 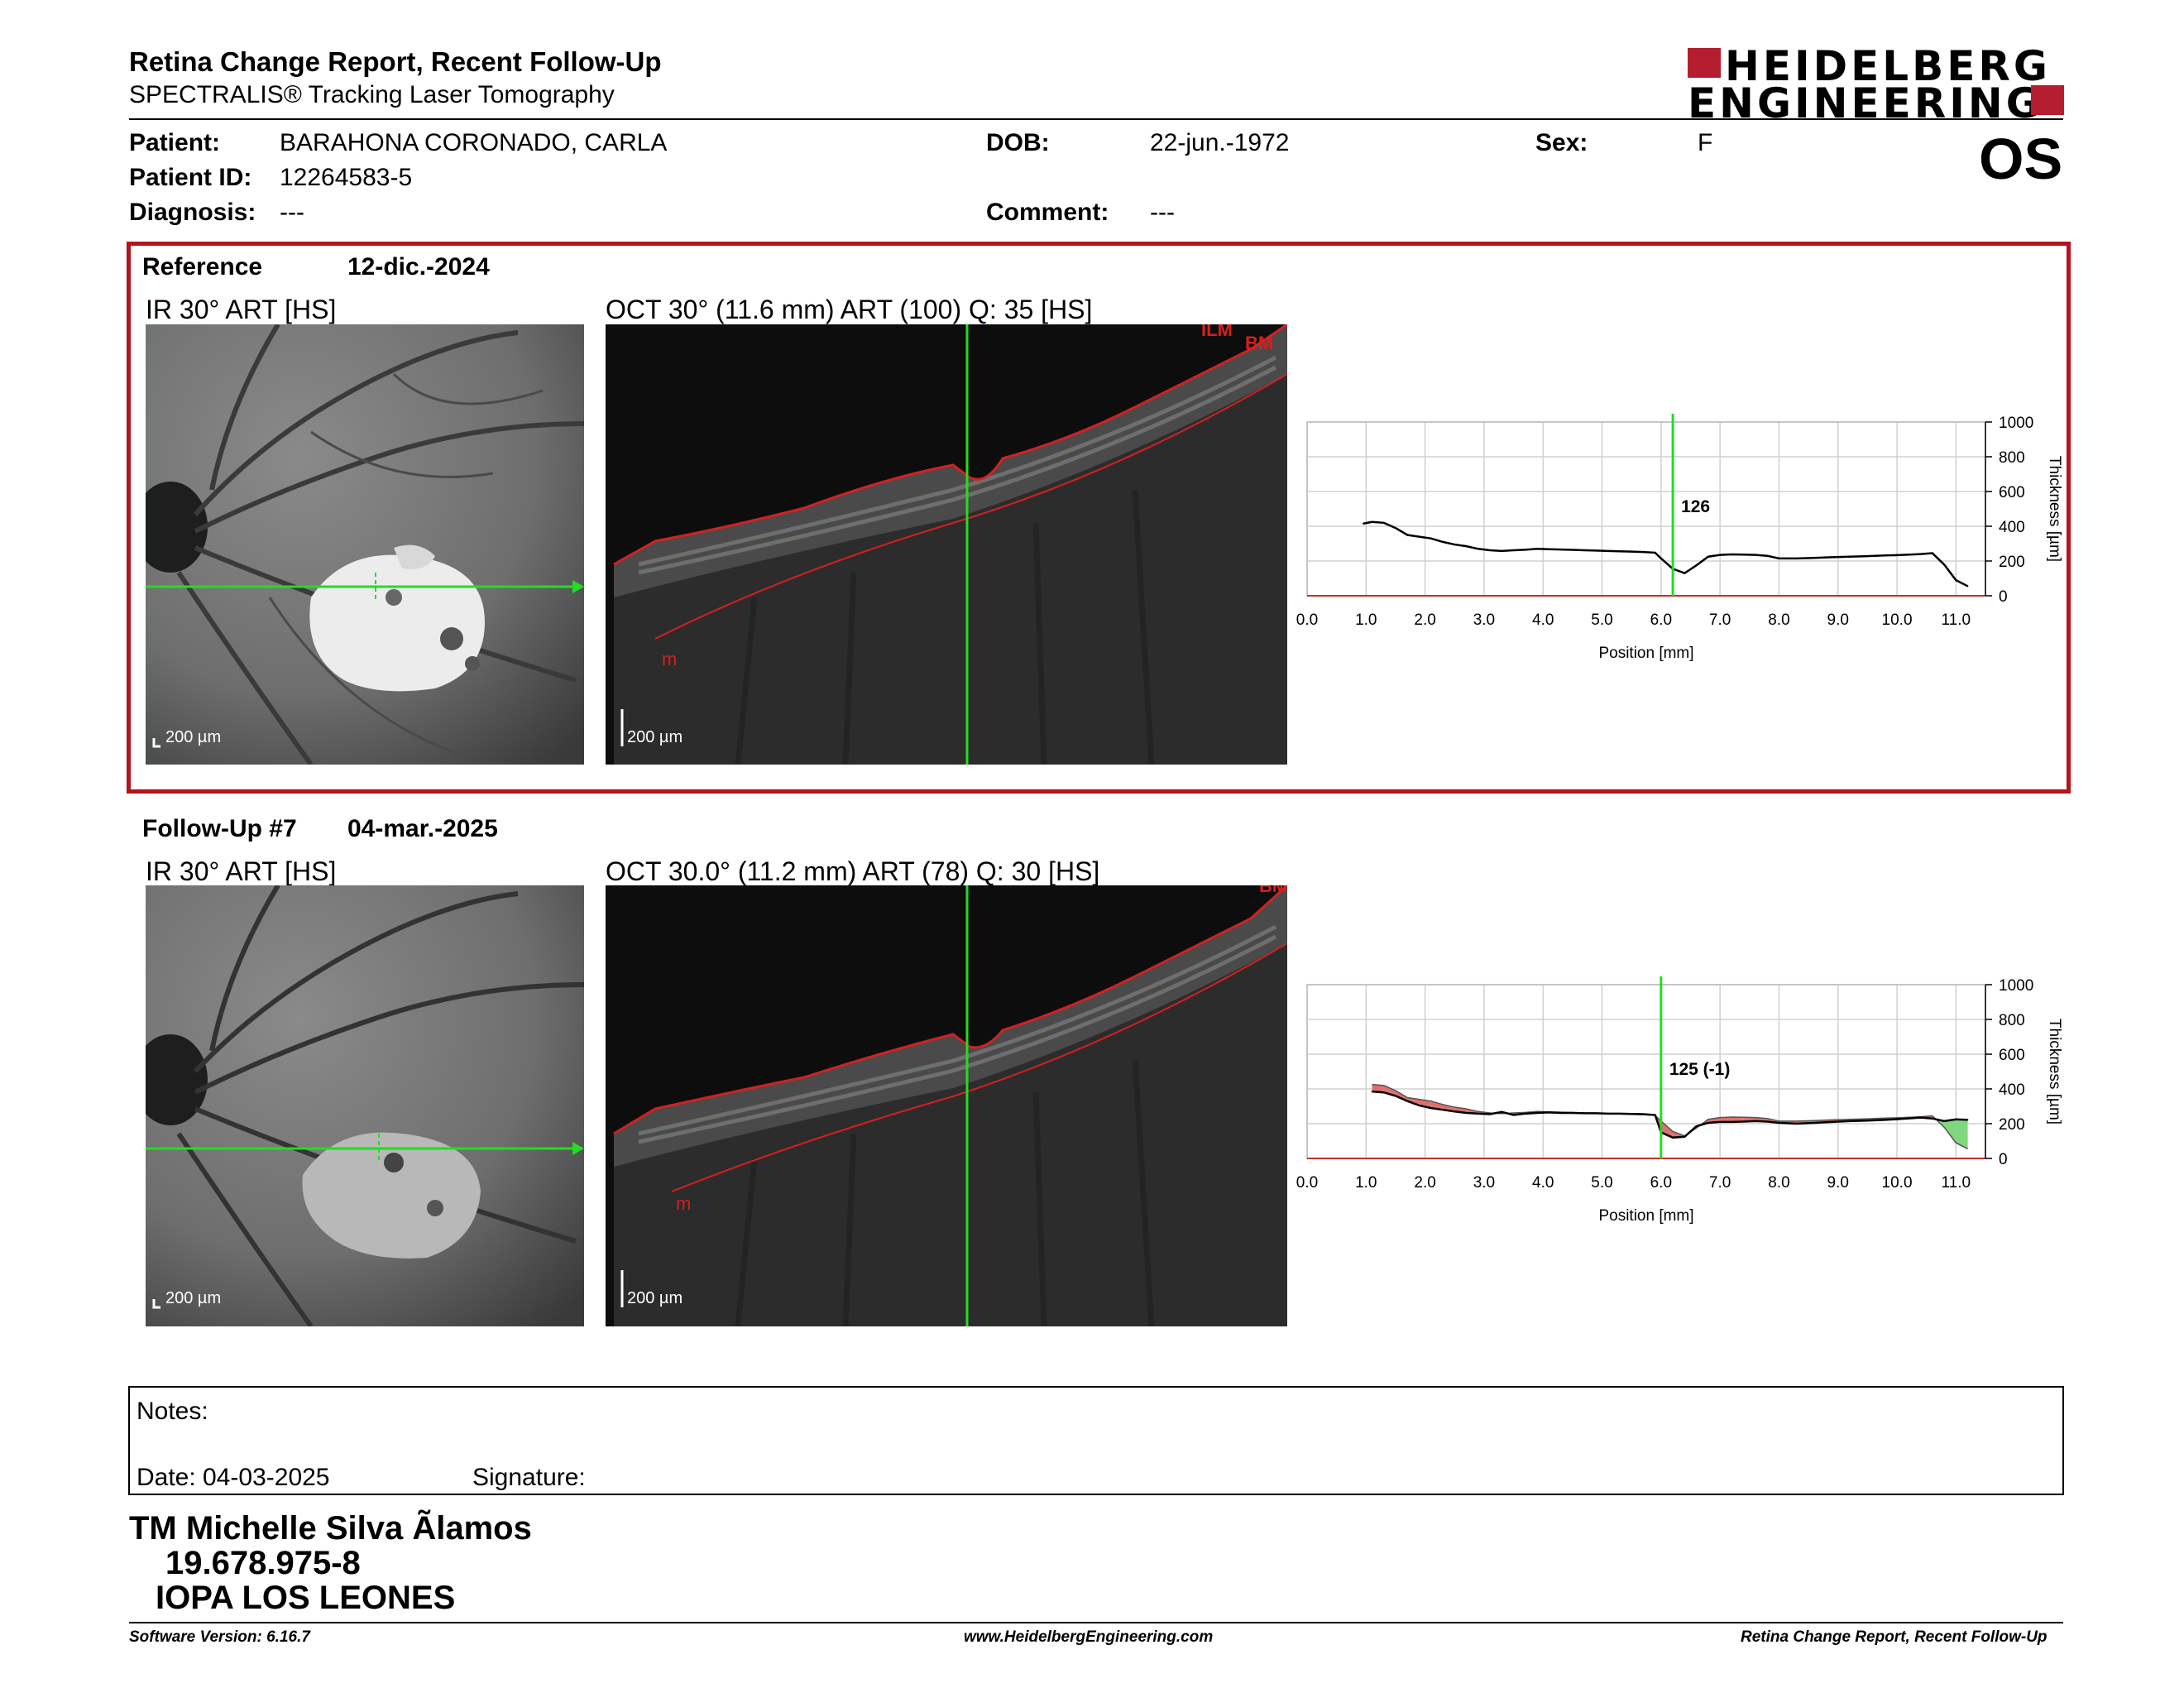 What do you see at coordinates (655, 737) in the screenshot?
I see `reference-oct-scale: 200 µm` at bounding box center [655, 737].